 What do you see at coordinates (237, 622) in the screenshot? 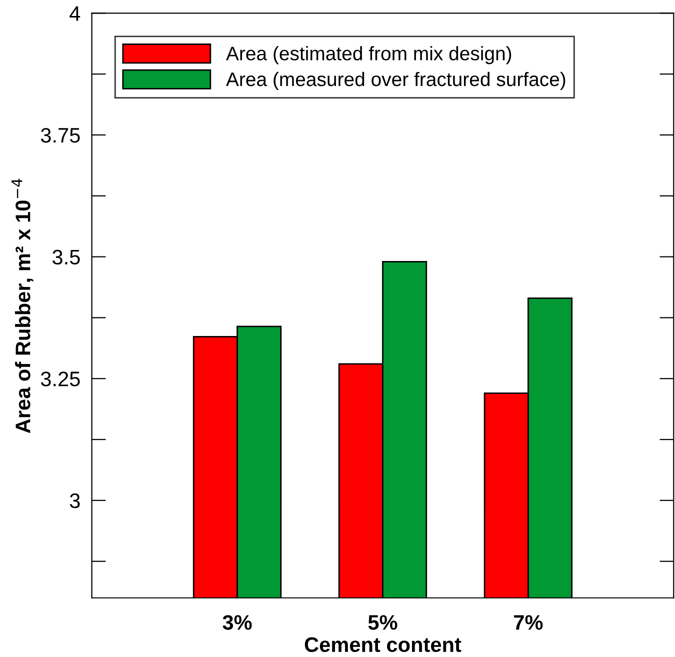
I see `x-tick-label: 3%` at bounding box center [237, 622].